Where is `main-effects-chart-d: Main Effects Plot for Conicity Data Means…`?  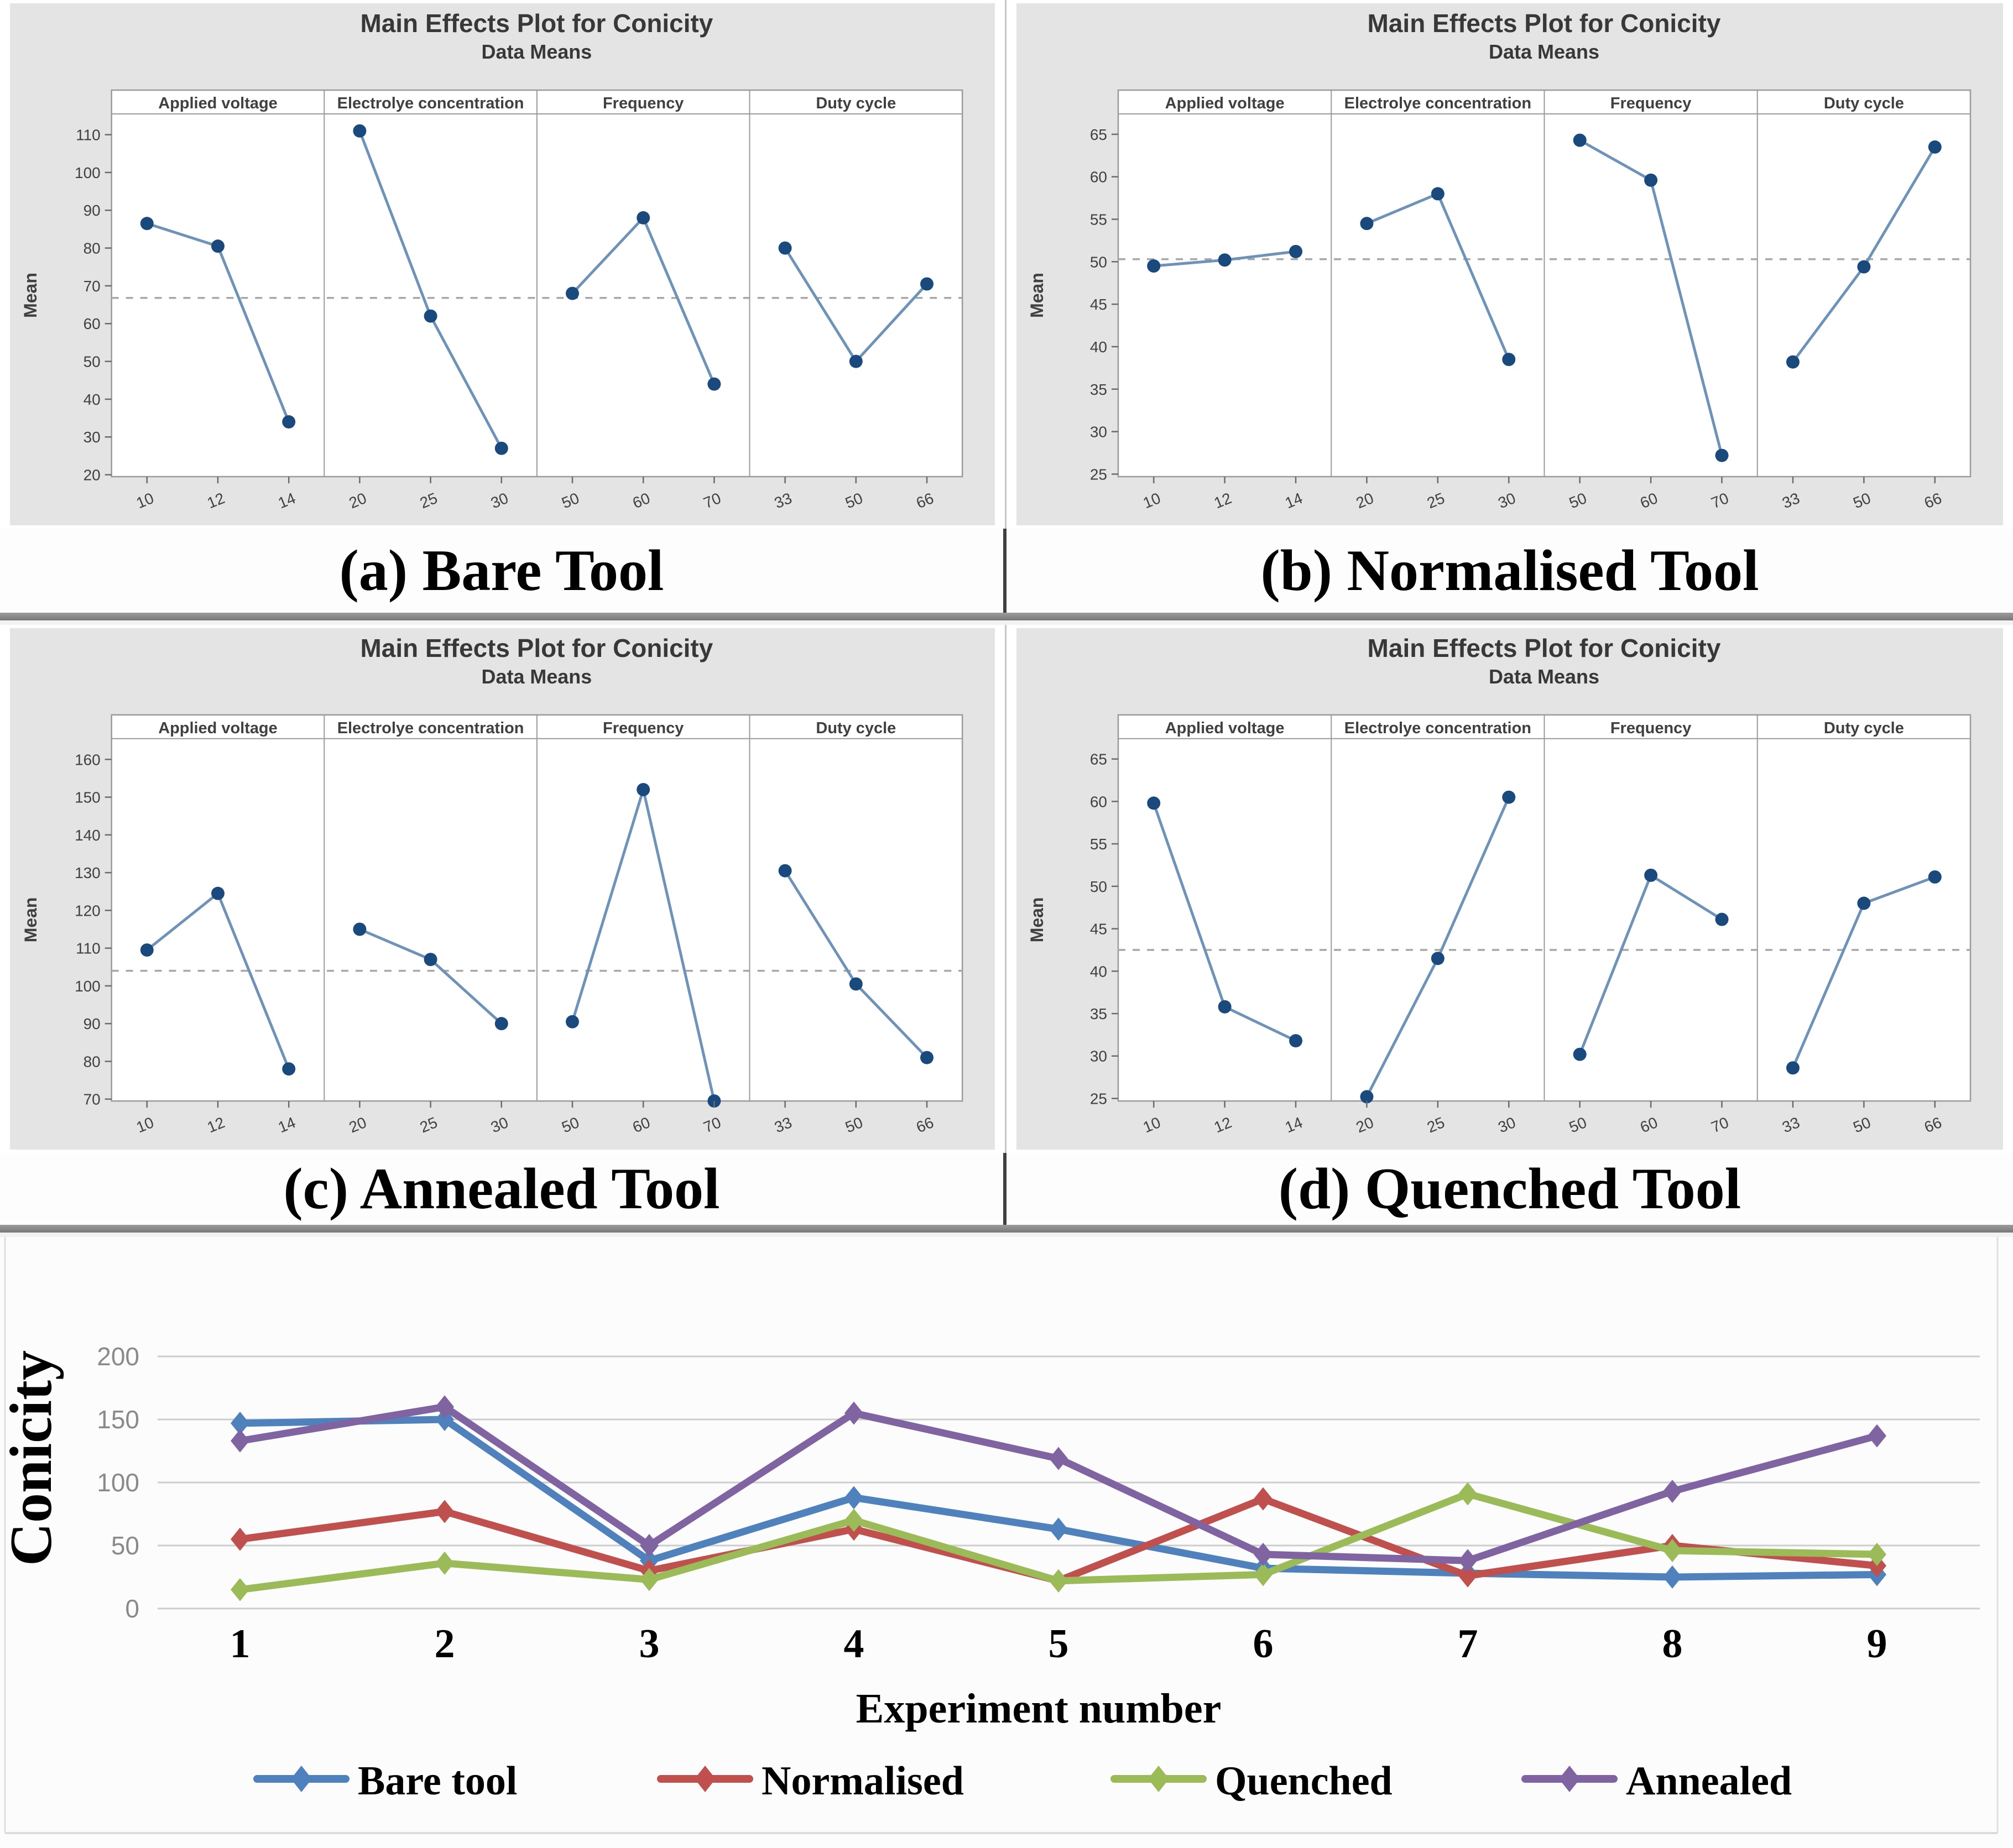
main-effects-chart-d: Main Effects Plot for Conicity Data Means… is located at coordinates (1510, 889).